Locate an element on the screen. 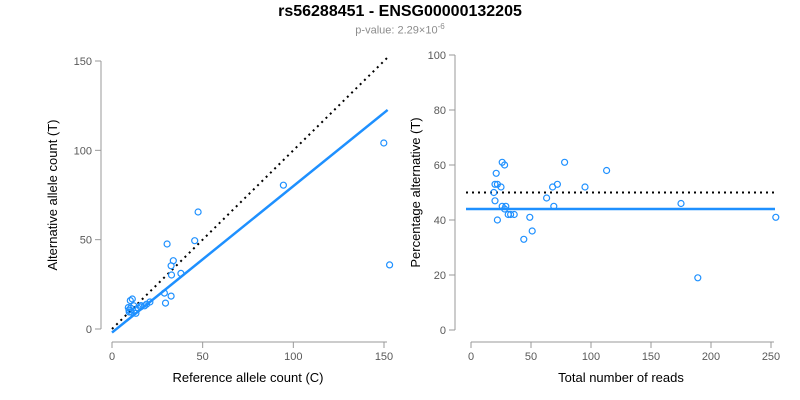 The width and height of the screenshot is (800, 400). y-tick-label: 50 is located at coordinates (86, 241).